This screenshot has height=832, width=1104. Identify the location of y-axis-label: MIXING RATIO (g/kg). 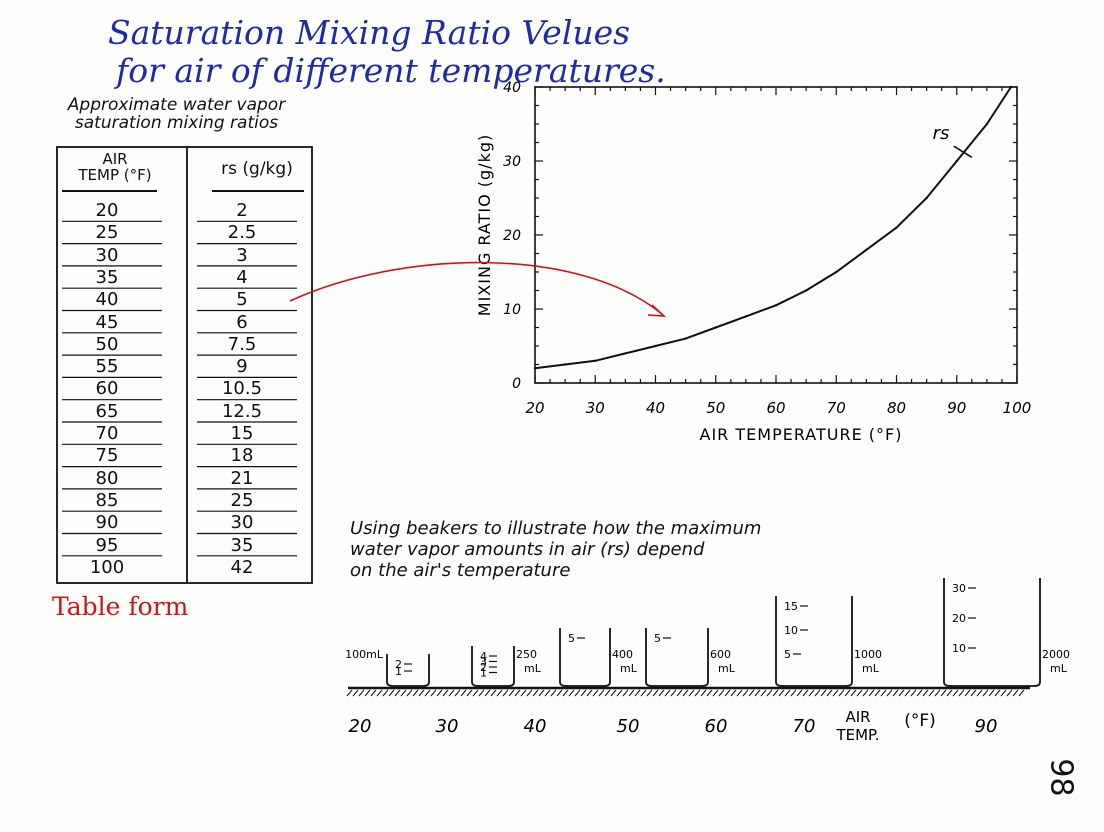
(484, 225).